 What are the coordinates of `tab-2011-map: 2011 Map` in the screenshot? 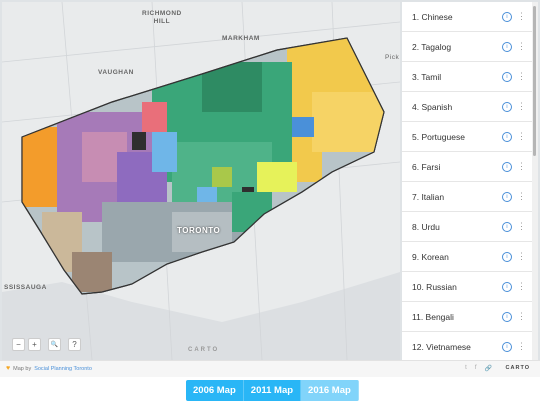 It's located at (272, 390).